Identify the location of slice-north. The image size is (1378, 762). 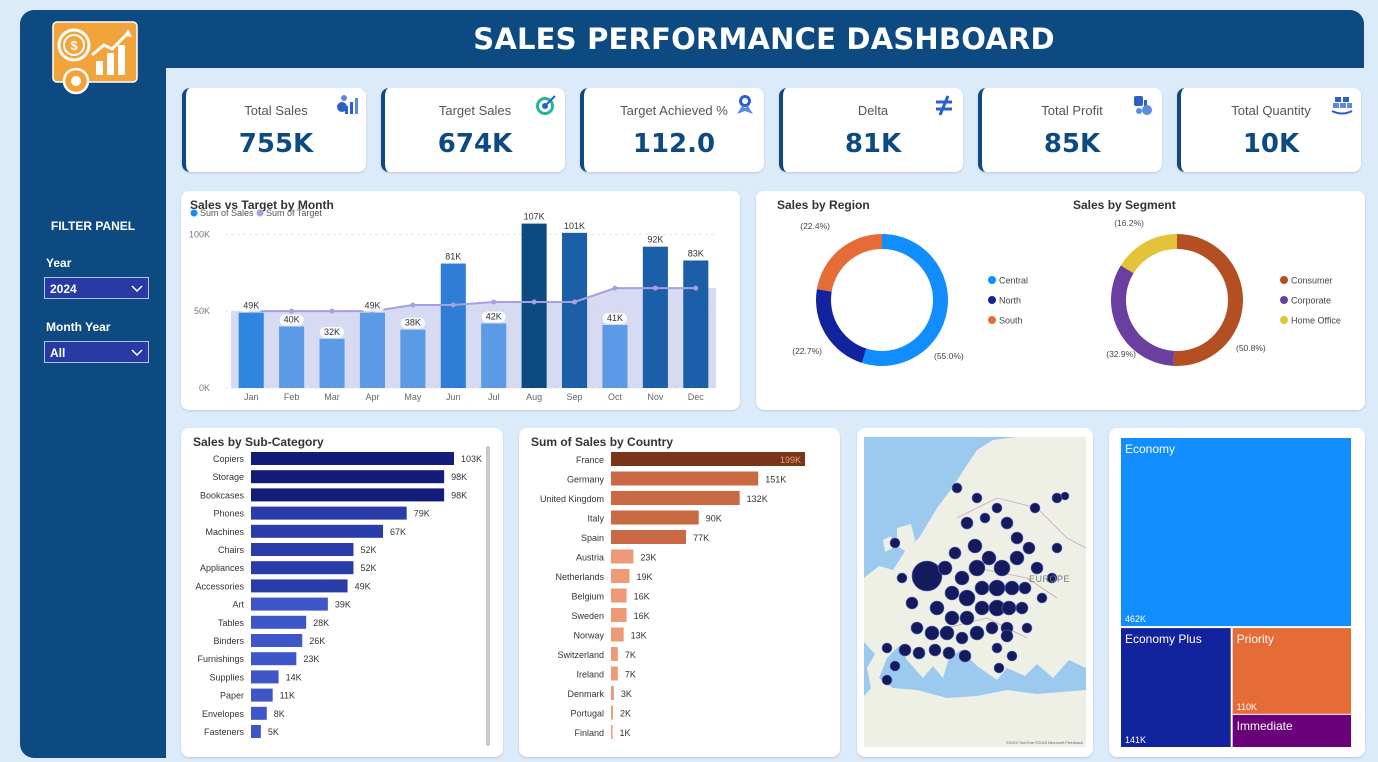
(841, 326).